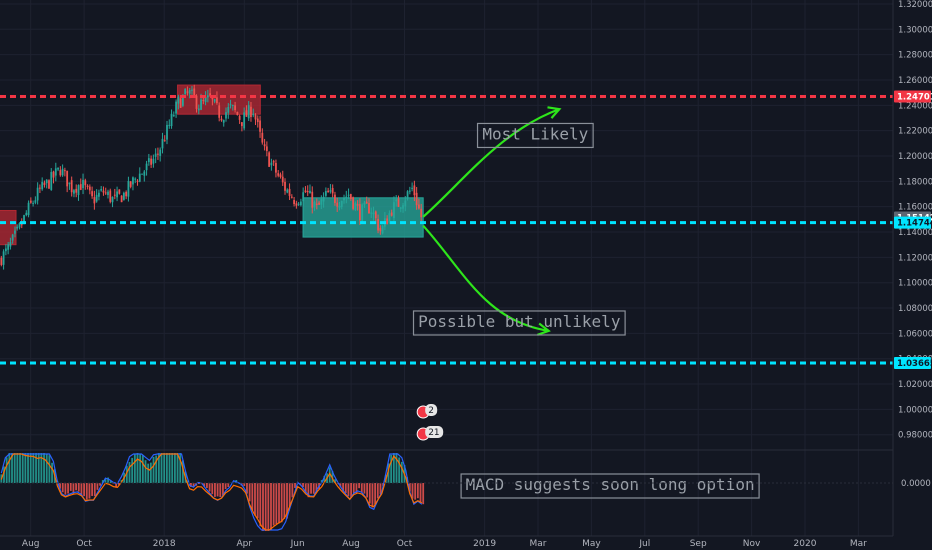 The image size is (932, 550). Describe the element at coordinates (915, 30) in the screenshot. I see `price-tick-label: 1.30000` at that location.